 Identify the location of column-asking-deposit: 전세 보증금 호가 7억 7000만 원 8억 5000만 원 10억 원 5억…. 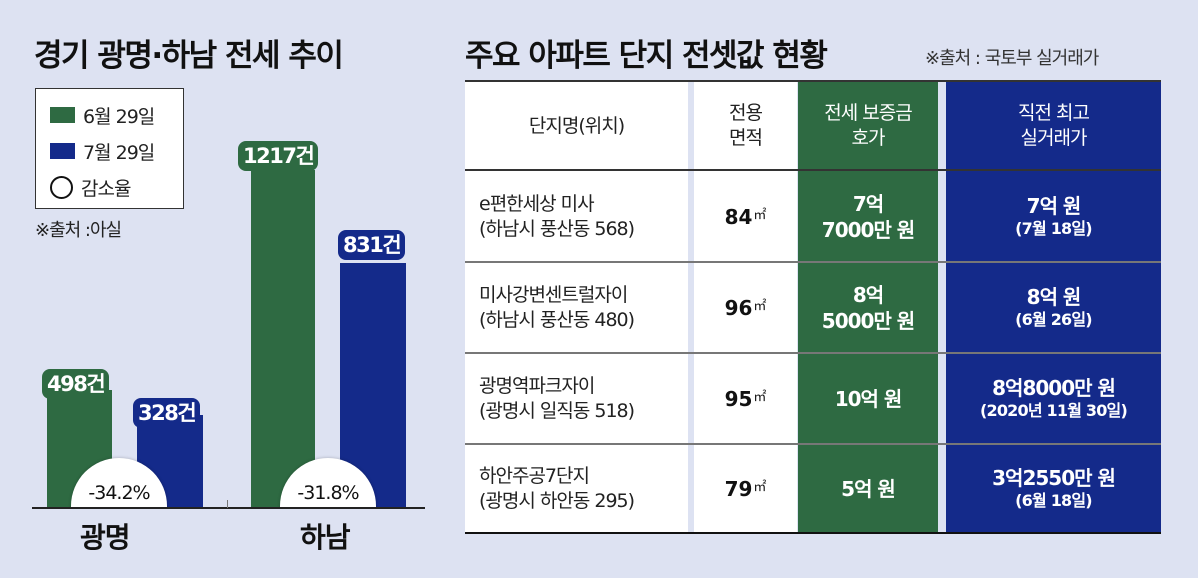
(868, 307).